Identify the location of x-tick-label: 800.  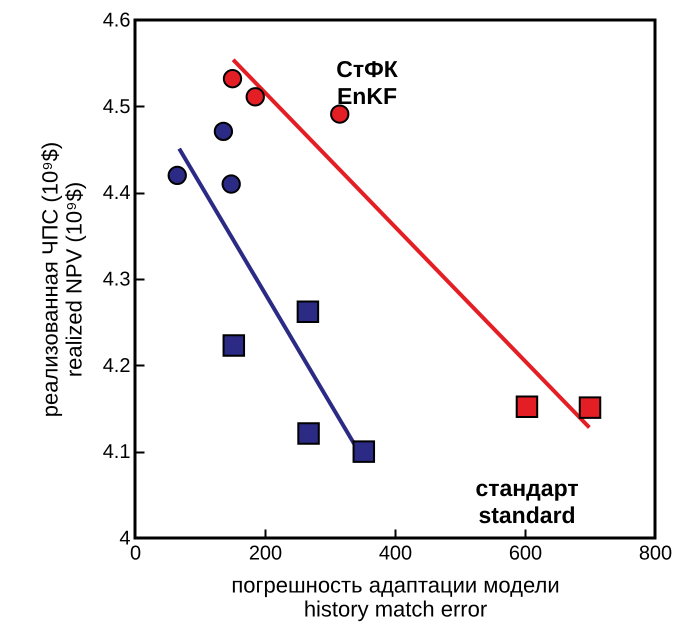
(655, 553).